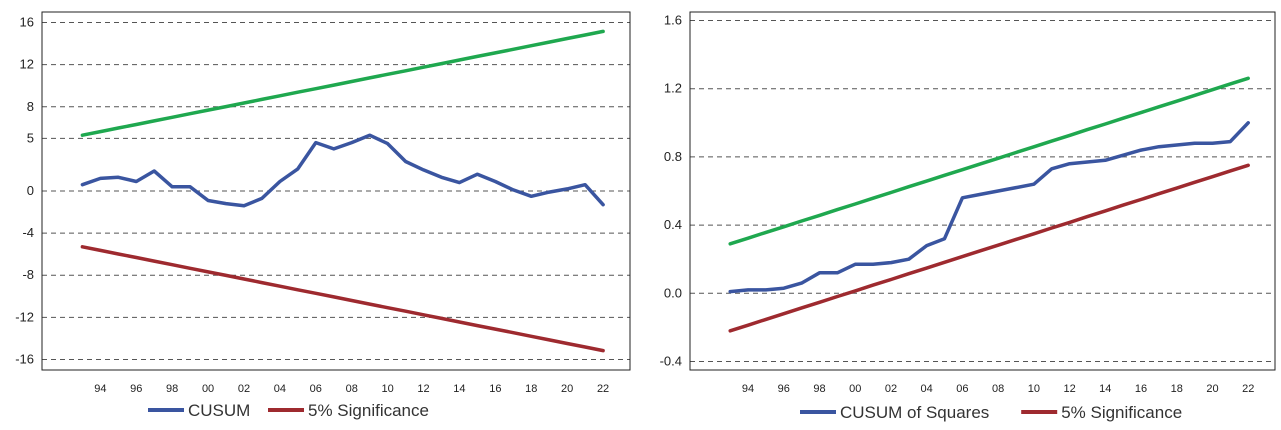 This screenshot has height=430, width=1281. I want to click on series-line-upper-bound, so click(342, 83).